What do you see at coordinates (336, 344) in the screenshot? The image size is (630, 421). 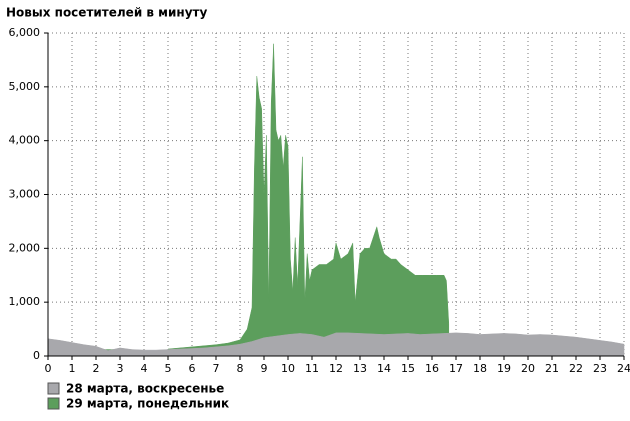 I see `series-area` at bounding box center [336, 344].